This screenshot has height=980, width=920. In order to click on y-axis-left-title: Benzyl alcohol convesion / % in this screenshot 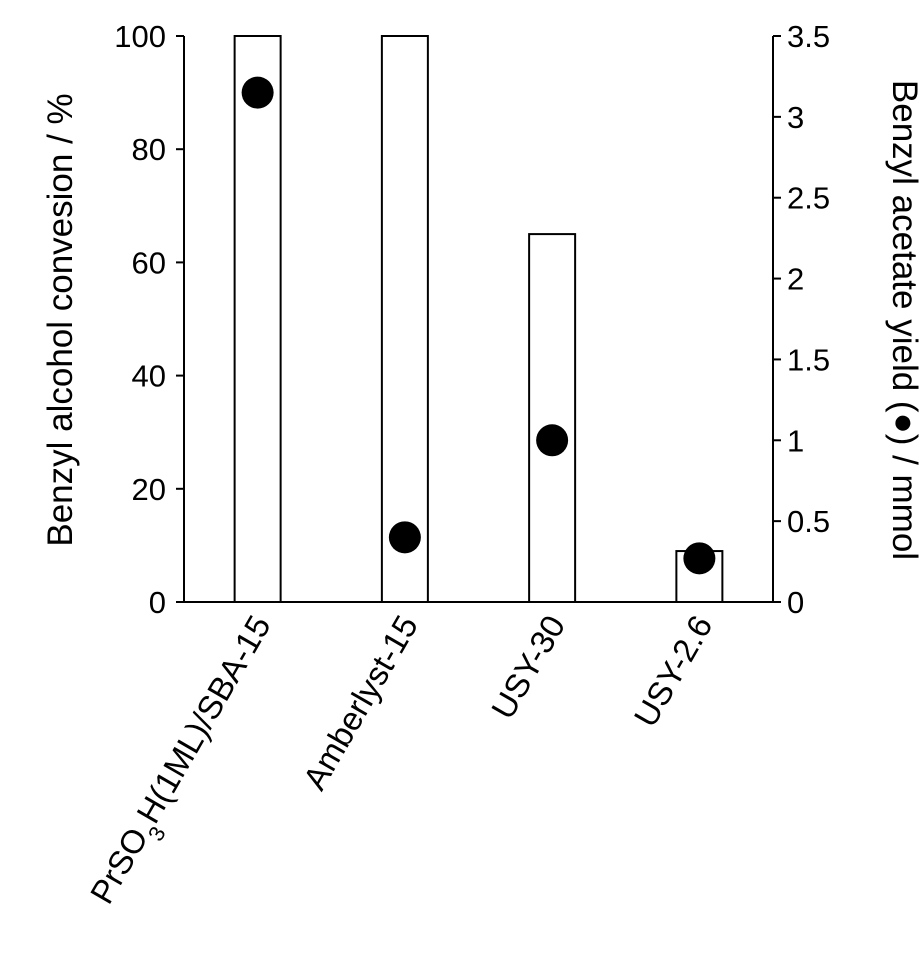, I will do `click(60, 319)`.